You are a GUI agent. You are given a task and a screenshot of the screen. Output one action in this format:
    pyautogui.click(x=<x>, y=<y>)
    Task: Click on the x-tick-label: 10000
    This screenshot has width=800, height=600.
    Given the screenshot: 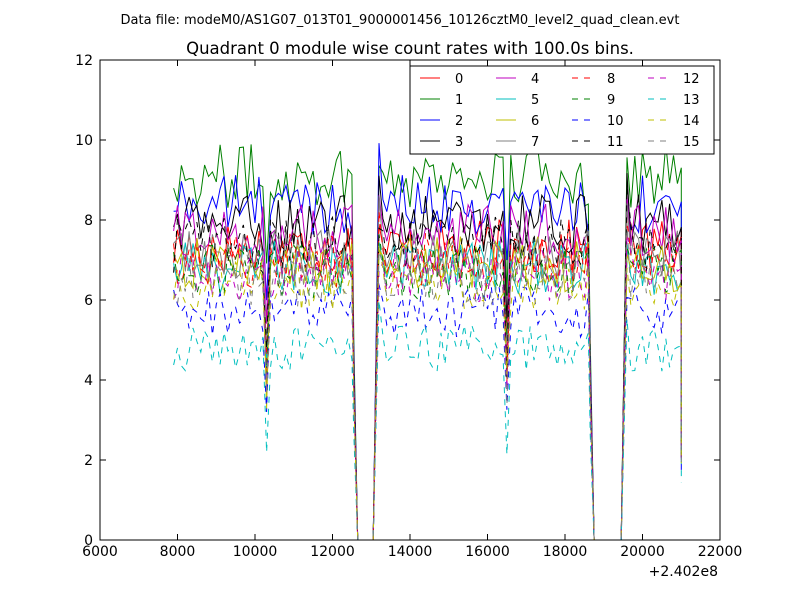 What is the action you would take?
    pyautogui.click(x=255, y=552)
    